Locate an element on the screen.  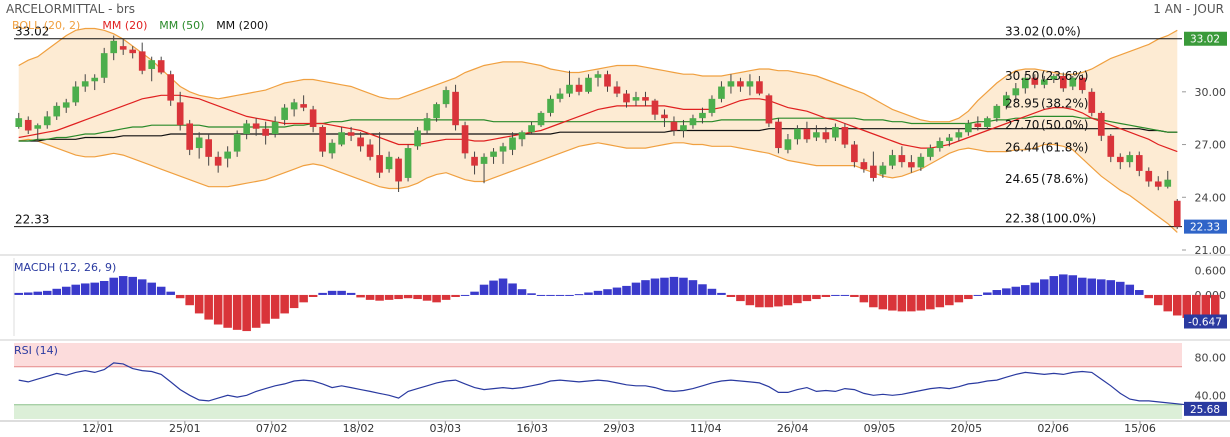
fib-pct: (50.0%) is located at coordinates (1064, 125).